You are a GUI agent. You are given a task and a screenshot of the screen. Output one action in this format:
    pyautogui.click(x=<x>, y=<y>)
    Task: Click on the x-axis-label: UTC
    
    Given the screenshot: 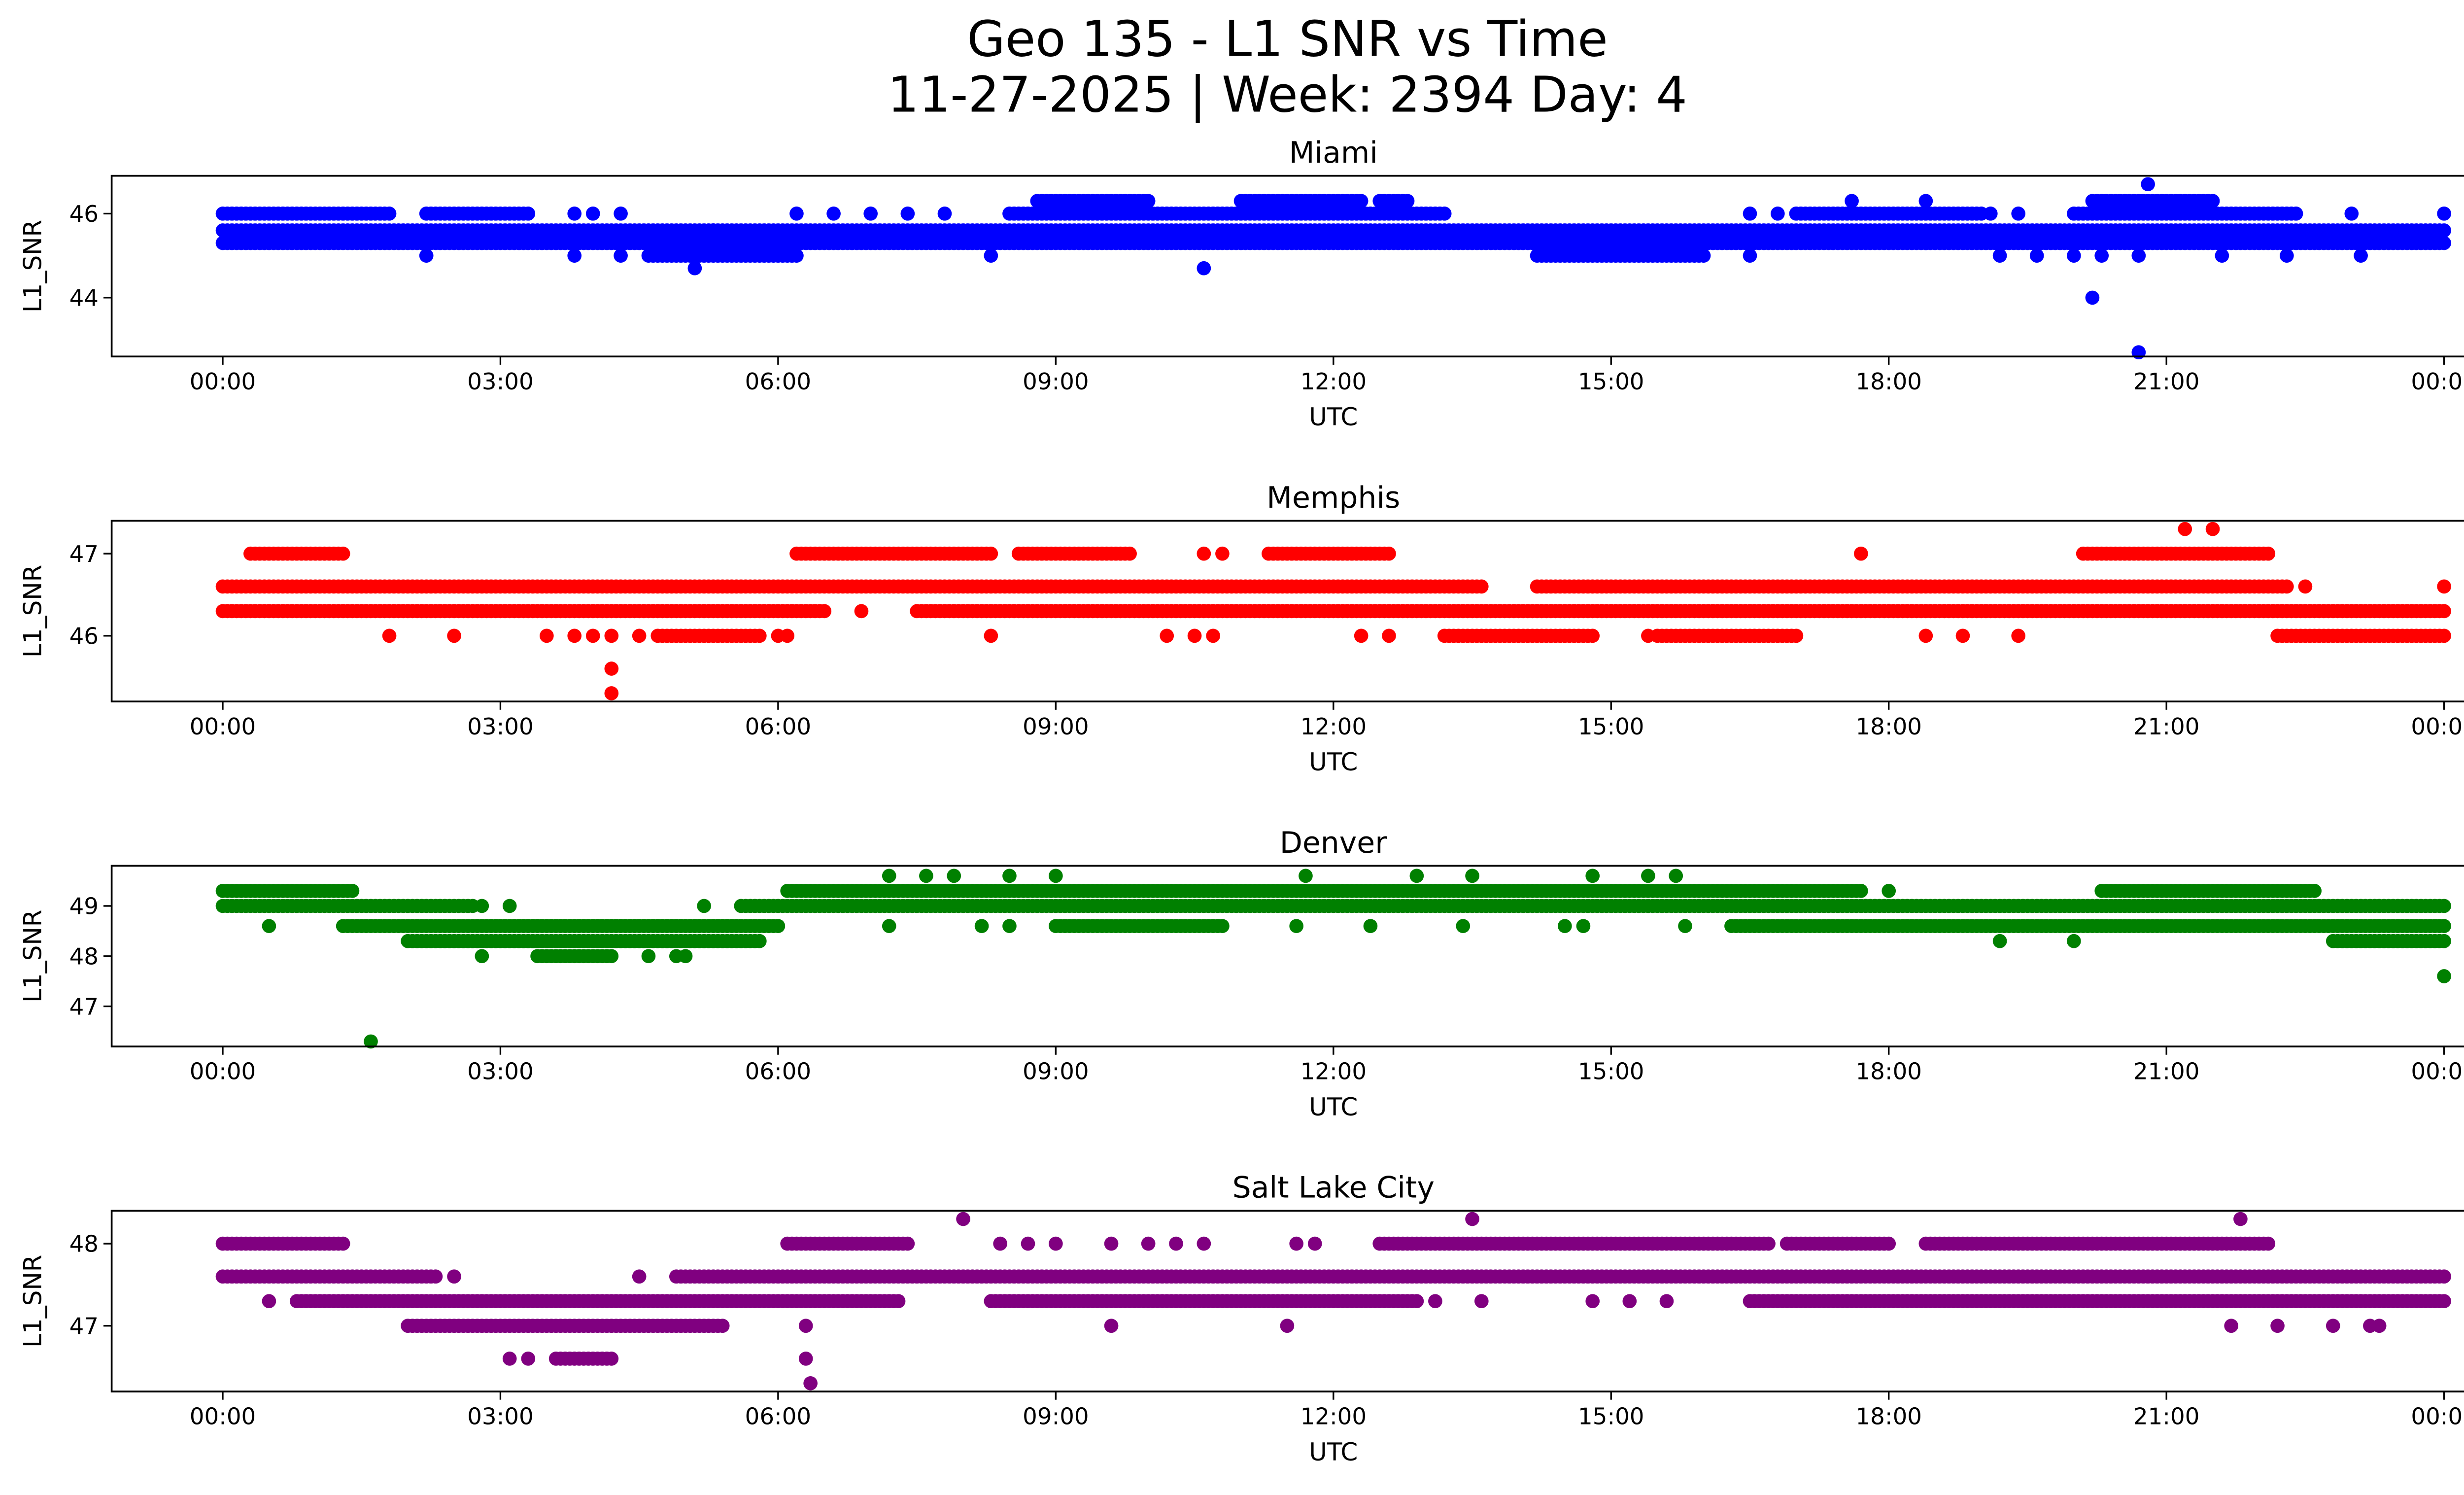 What is the action you would take?
    pyautogui.click(x=1333, y=762)
    